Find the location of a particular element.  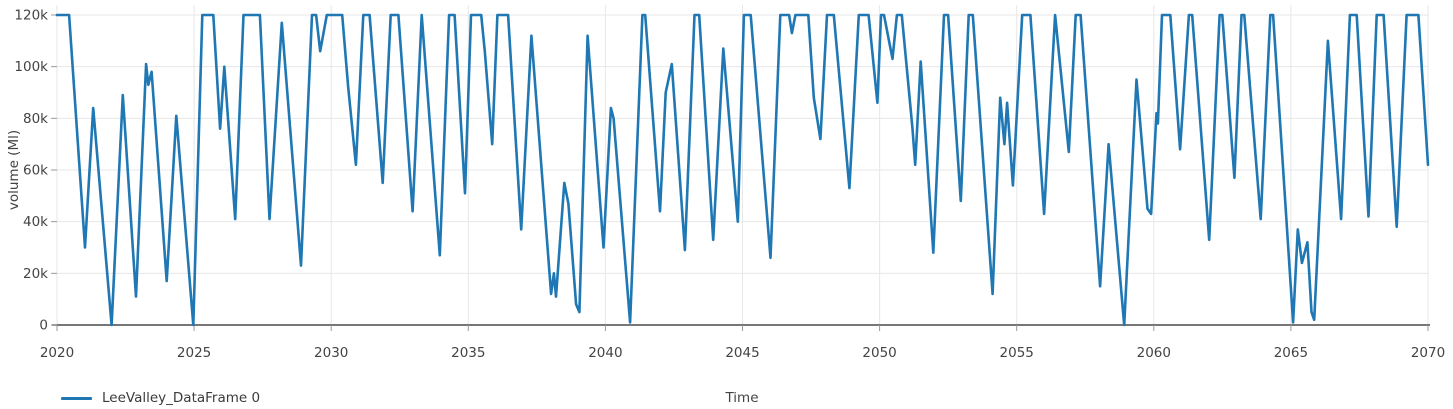

x-tick-label: 2020 is located at coordinates (57, 353).